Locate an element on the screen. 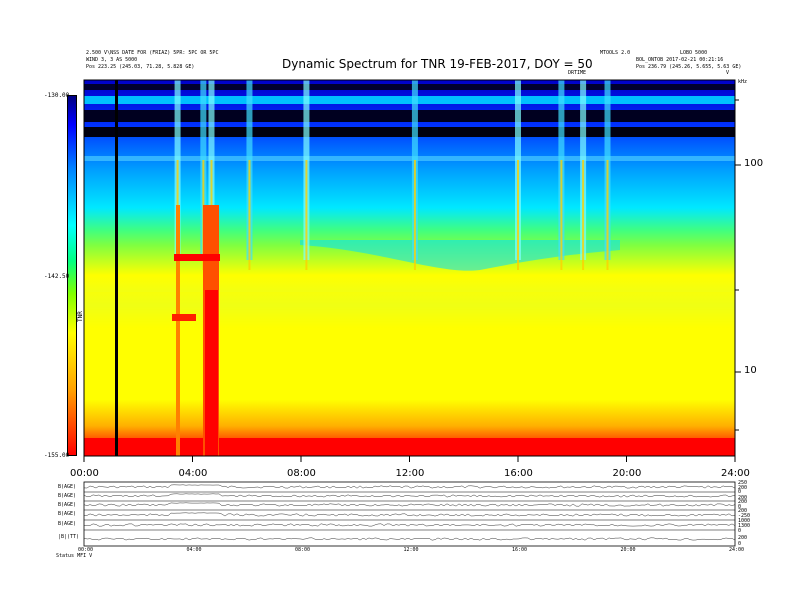 The image size is (792, 612). header-pos-left: Pos 223.25 (245.03, 71.28, 5.828 GE) is located at coordinates (140, 67).